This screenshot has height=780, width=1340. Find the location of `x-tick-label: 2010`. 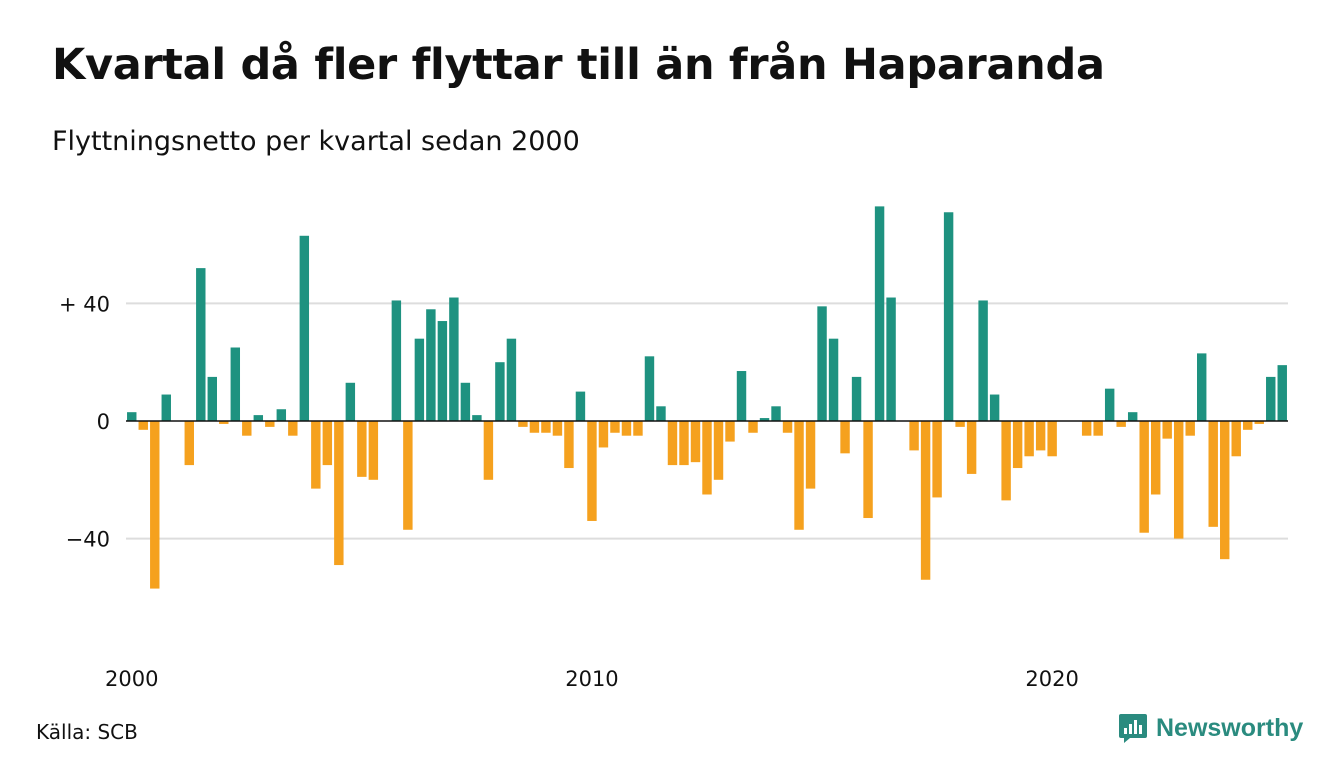

x-tick-label: 2010 is located at coordinates (591, 679).